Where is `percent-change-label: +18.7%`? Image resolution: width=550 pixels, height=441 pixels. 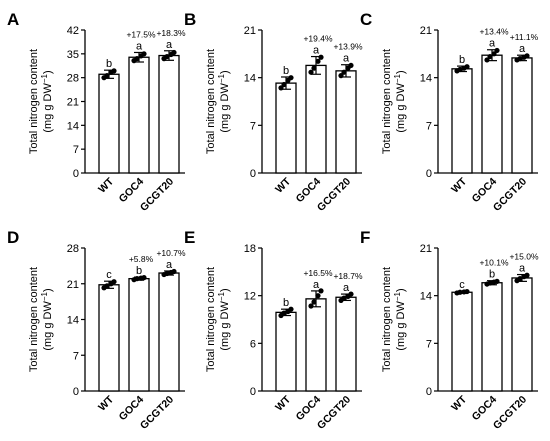
percent-change-label: +18.7% is located at coordinates (348, 276).